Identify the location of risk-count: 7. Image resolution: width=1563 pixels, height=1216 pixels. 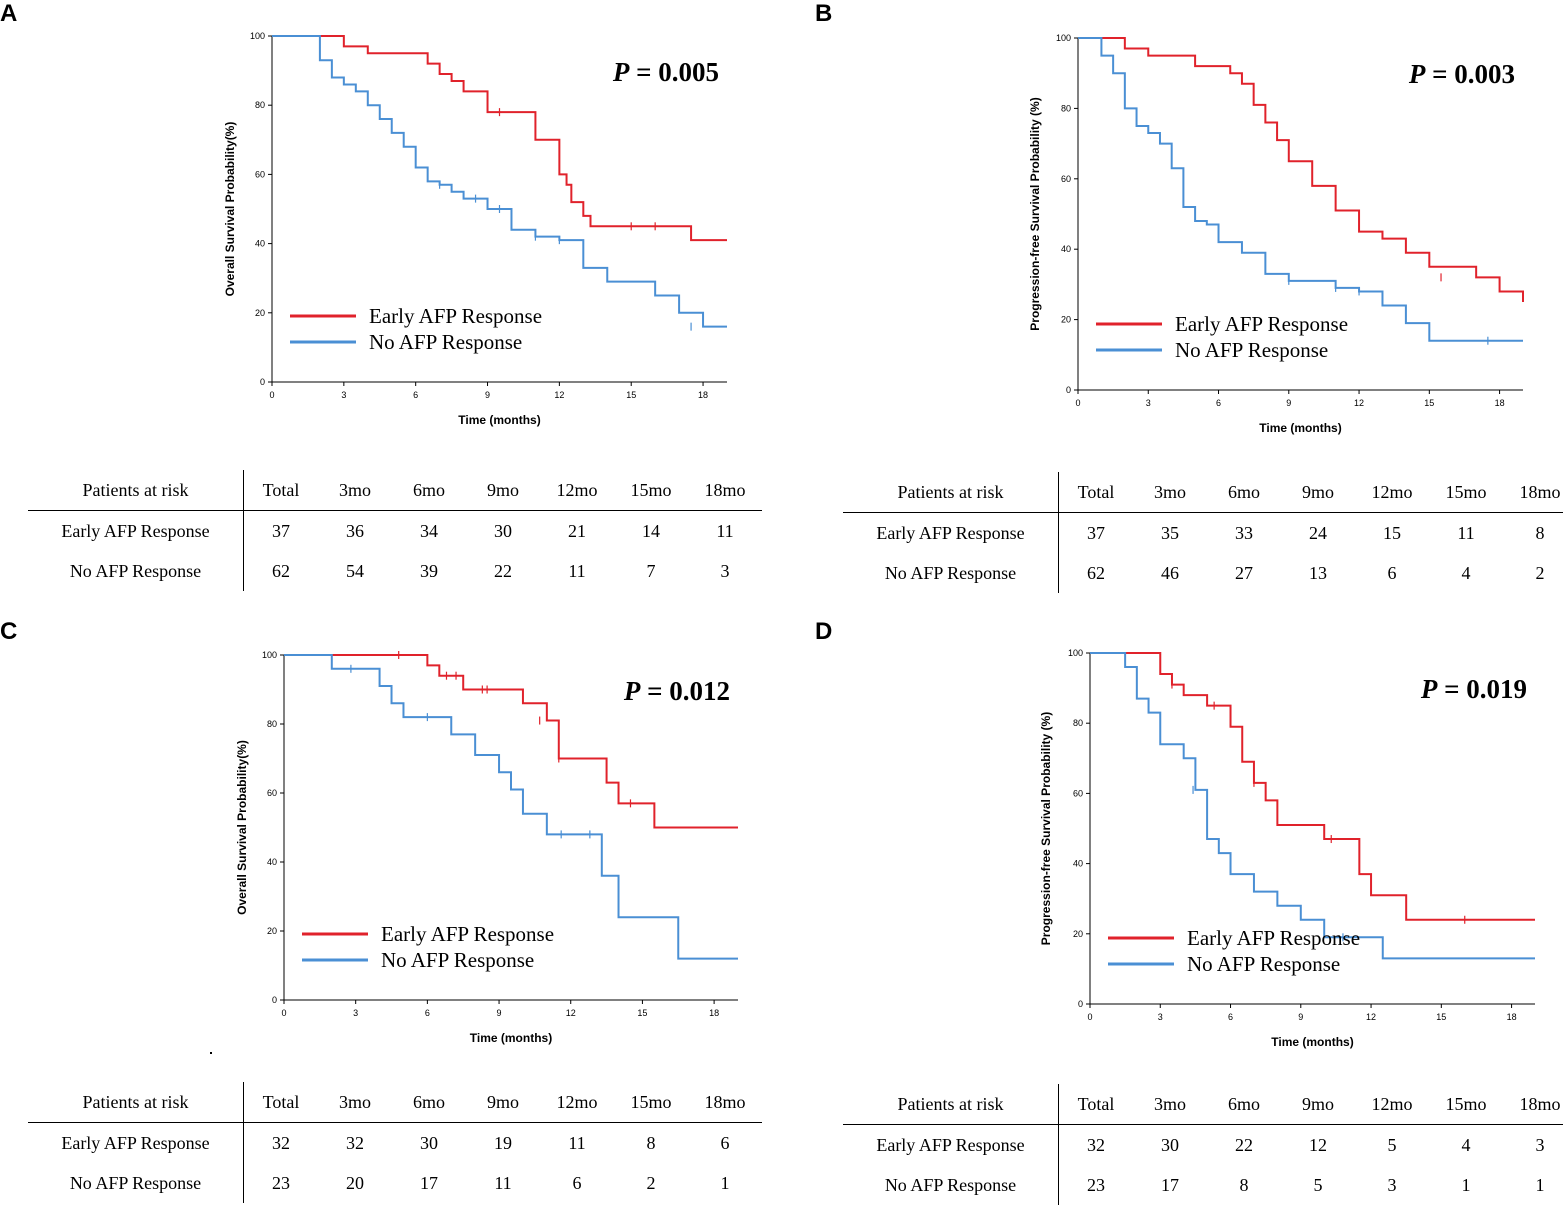
(651, 570).